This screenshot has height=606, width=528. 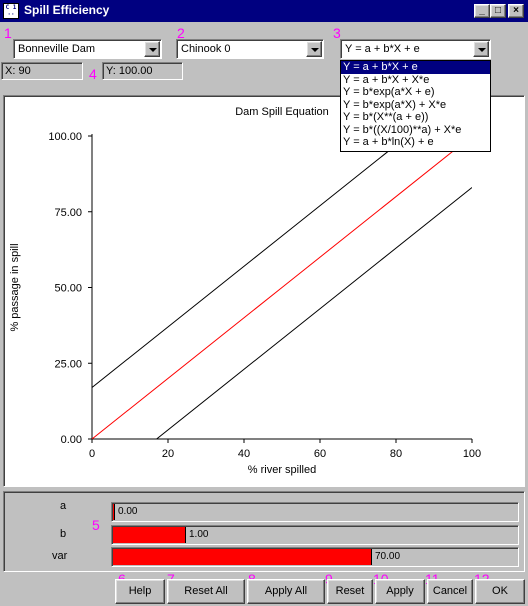 What do you see at coordinates (68, 364) in the screenshot?
I see `y-tick-label: 25.00` at bounding box center [68, 364].